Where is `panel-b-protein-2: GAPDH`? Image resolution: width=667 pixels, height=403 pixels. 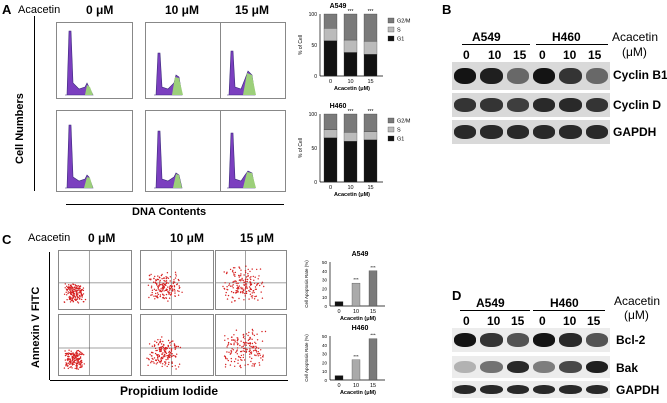
panel-b-protein-2: GAPDH is located at coordinates (635, 132).